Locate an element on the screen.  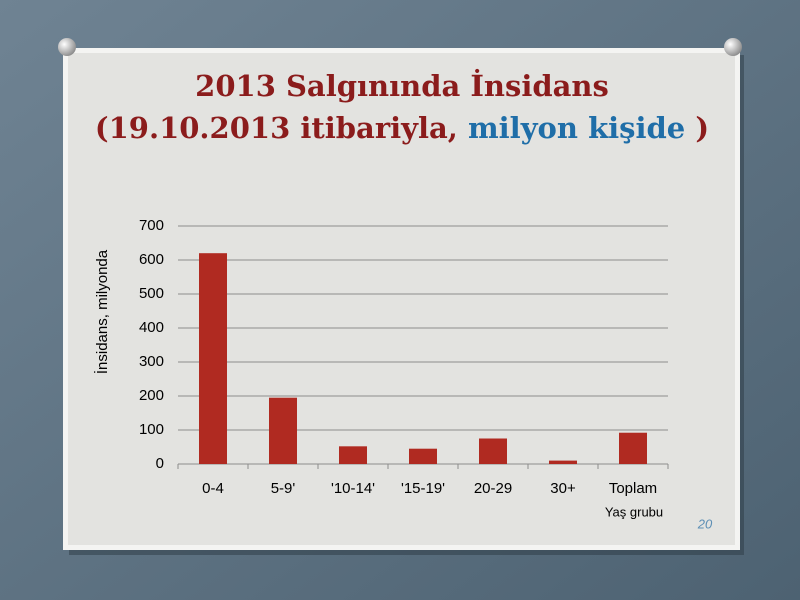
x-axis-label: Yaş grubu is located at coordinates (634, 511).